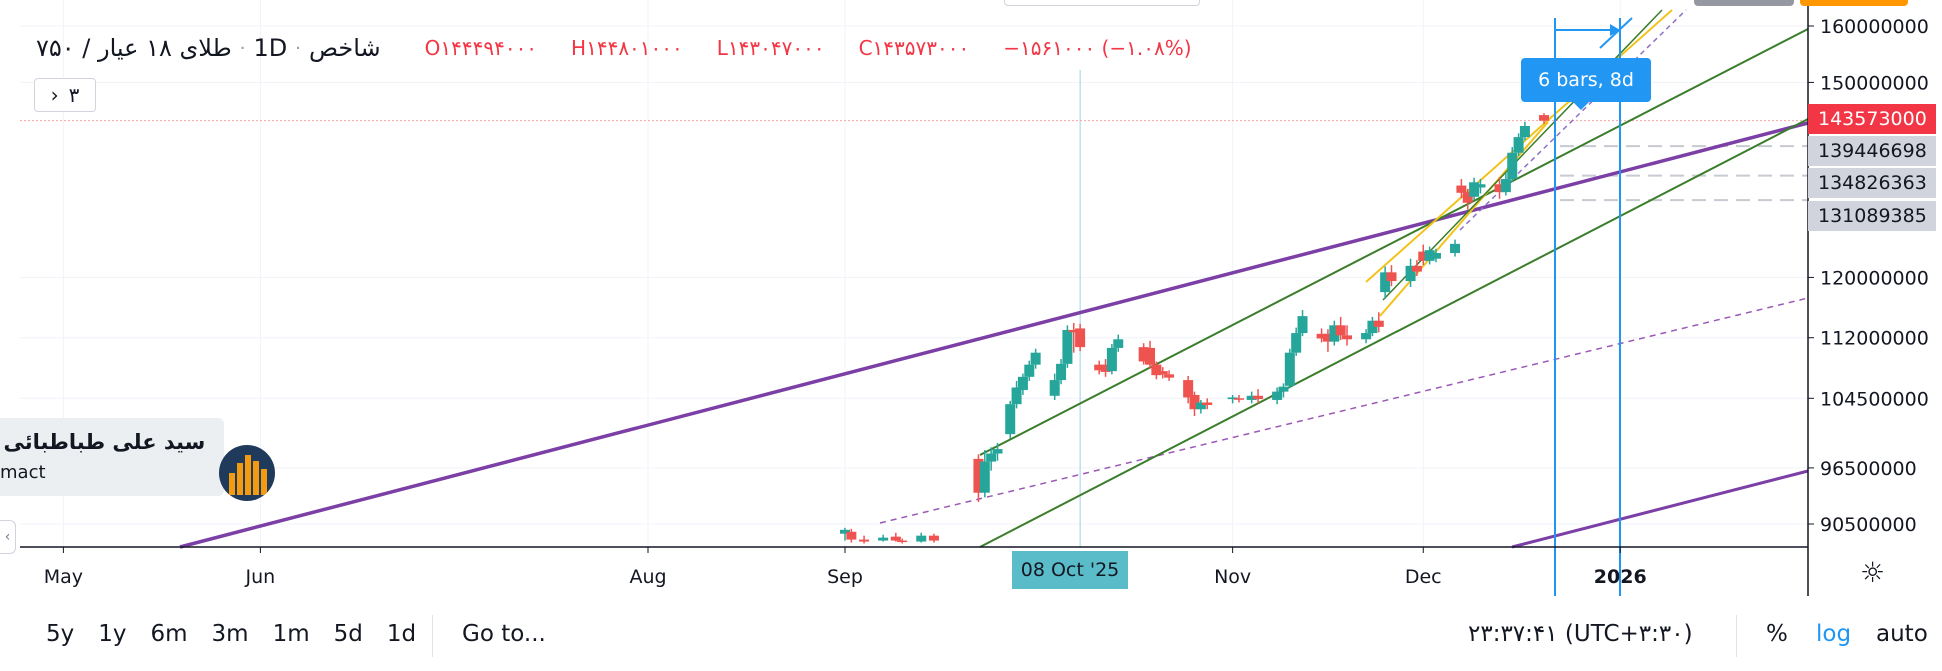  Describe the element at coordinates (1586, 84) in the screenshot. I see `date-range-tooltip: 6 bars, 8d` at that location.